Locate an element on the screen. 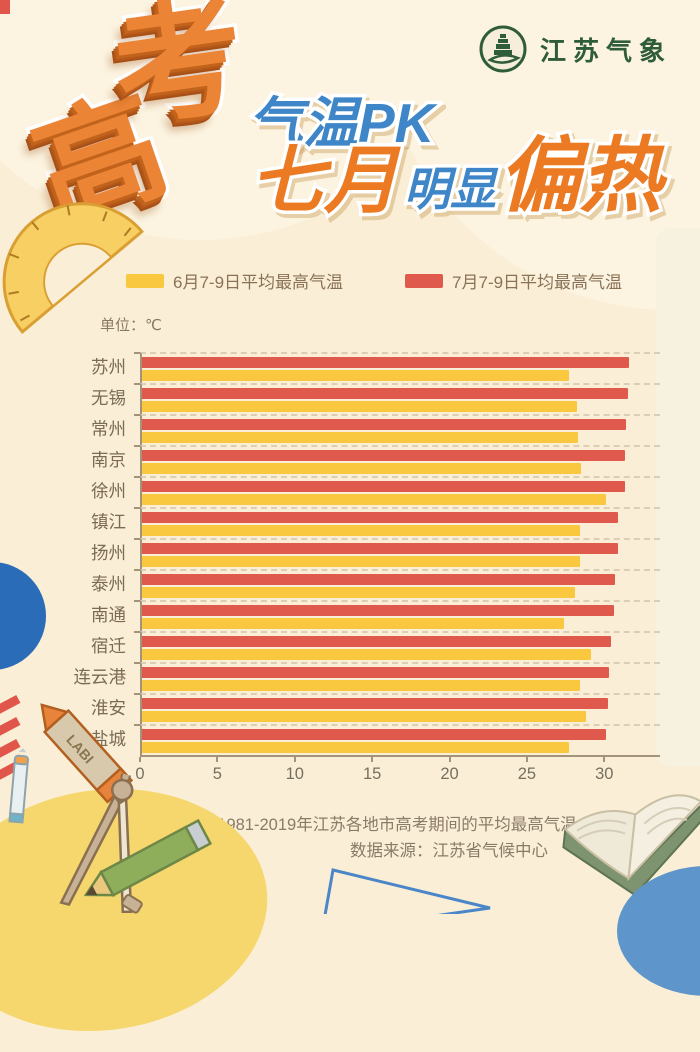 The height and width of the screenshot is (1052, 700). x-tick-label: 15 is located at coordinates (372, 774).